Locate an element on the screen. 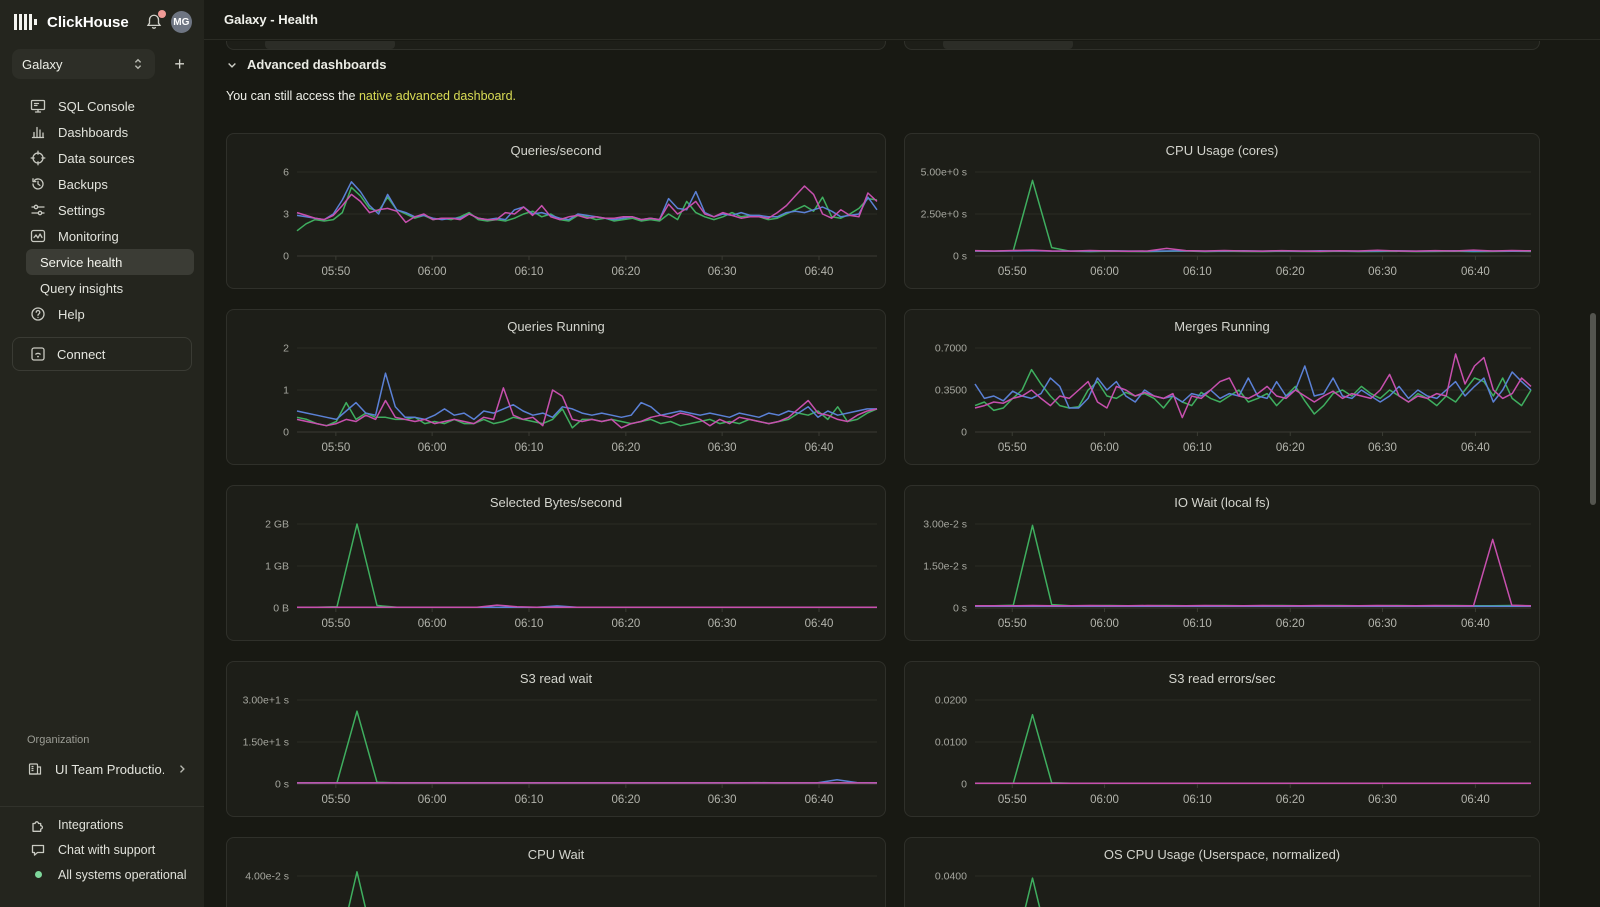 This screenshot has width=1600, height=907. sidebar-item-data-sources: Data sources is located at coordinates (102, 158).